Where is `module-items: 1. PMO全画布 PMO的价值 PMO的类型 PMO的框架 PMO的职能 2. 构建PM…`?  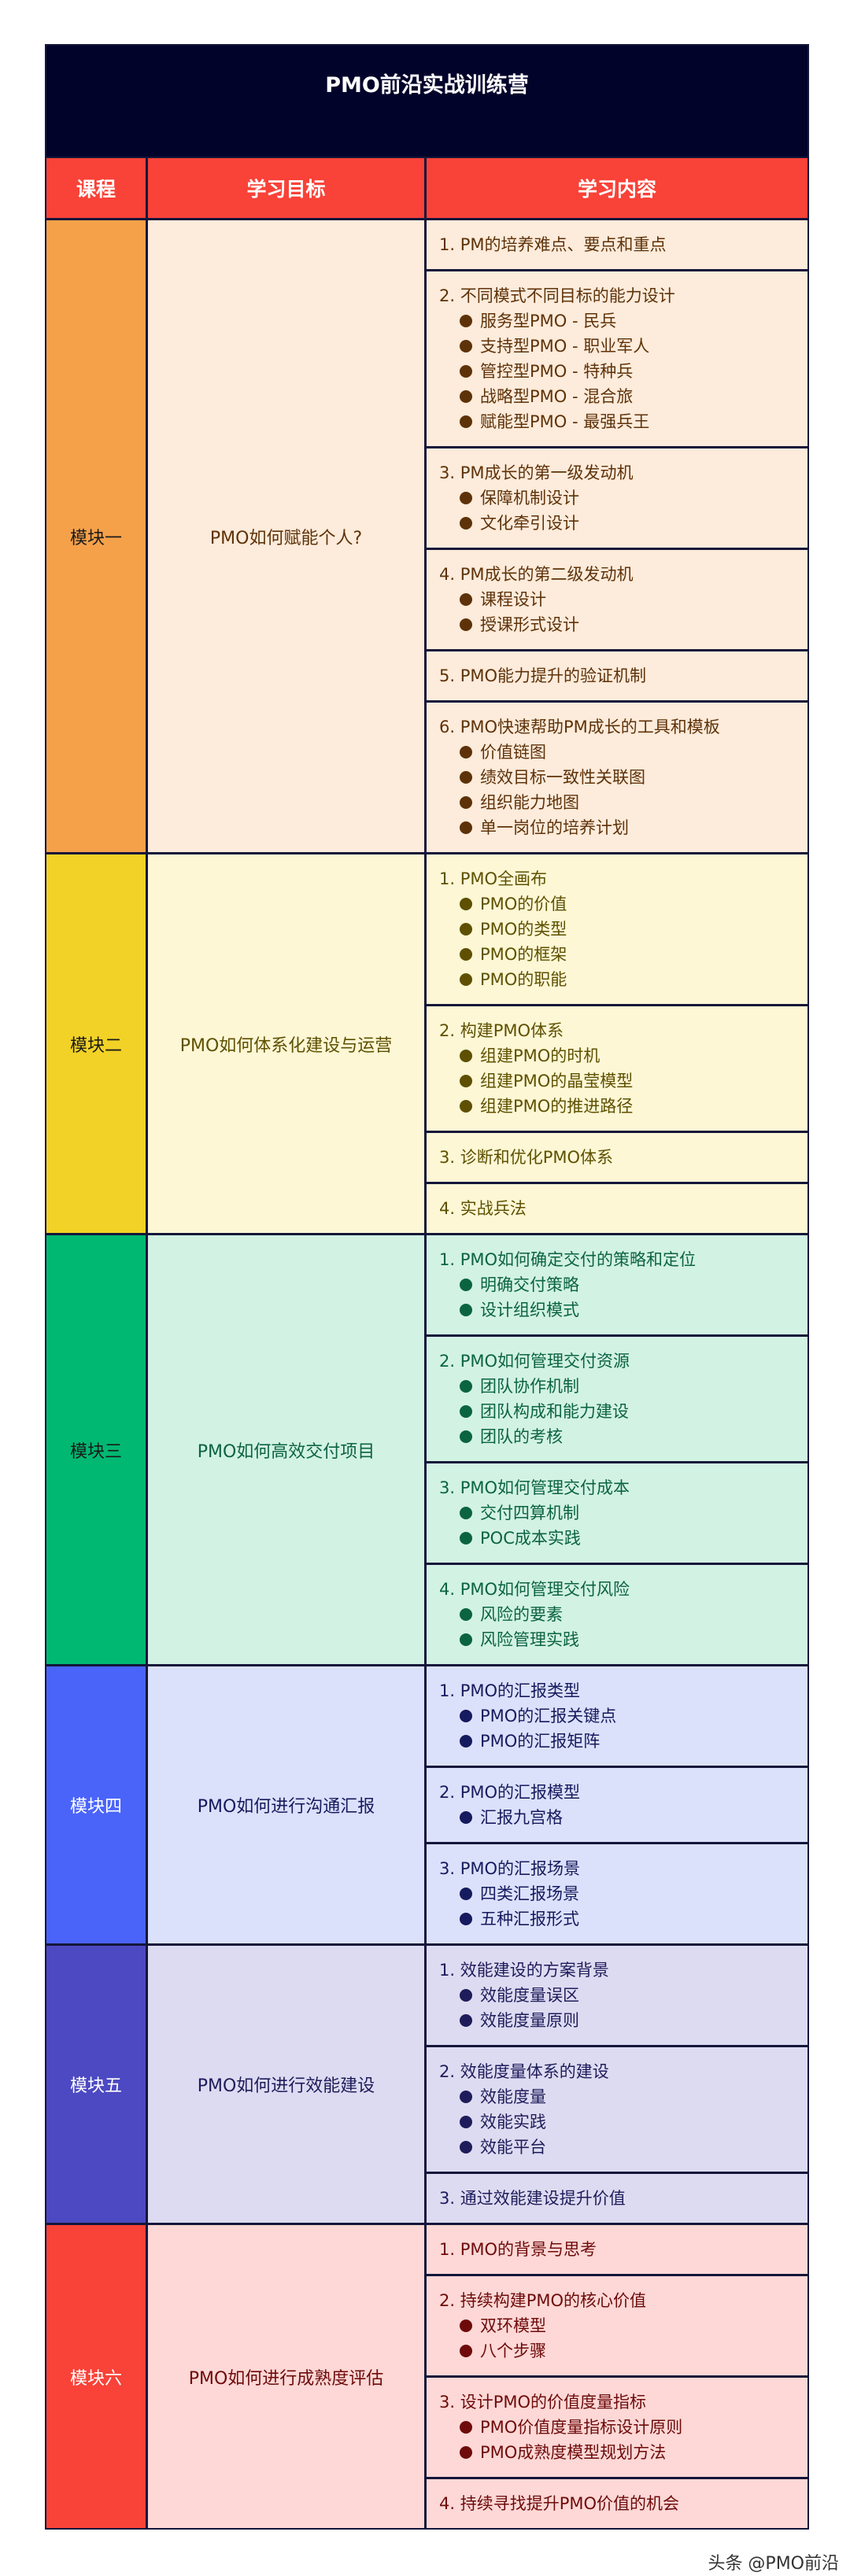 module-items: 1. PMO全画布 PMO的价值 PMO的类型 PMO的框架 PMO的职能 2. 构建PM… is located at coordinates (617, 1043).